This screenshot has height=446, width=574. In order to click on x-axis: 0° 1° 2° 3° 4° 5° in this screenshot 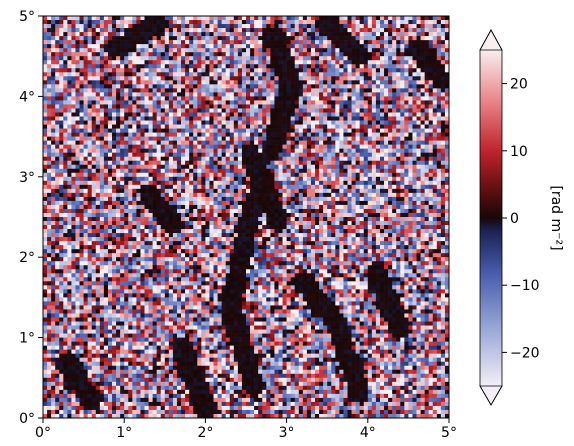, I will do `click(246, 429)`.